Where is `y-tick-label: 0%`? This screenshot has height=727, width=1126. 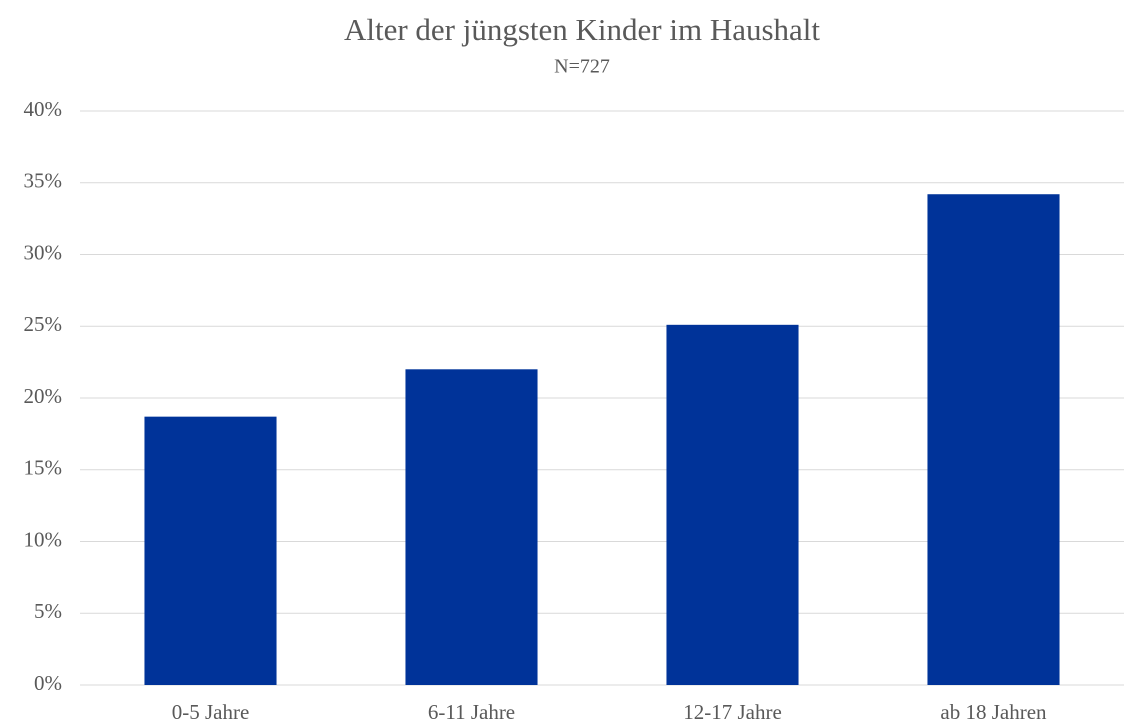
y-tick-label: 0% is located at coordinates (48, 683).